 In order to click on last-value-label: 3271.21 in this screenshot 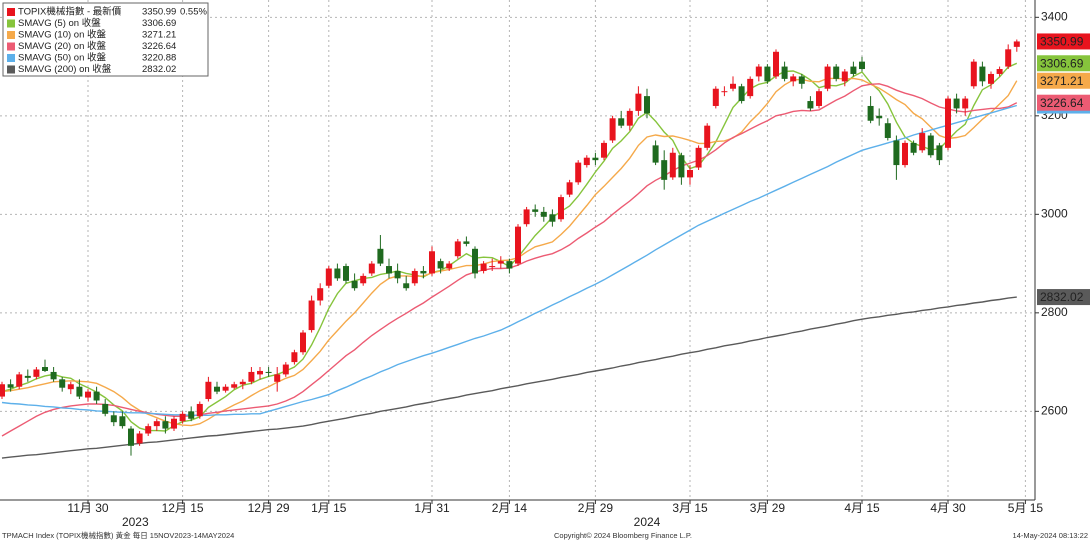, I will do `click(1062, 81)`.